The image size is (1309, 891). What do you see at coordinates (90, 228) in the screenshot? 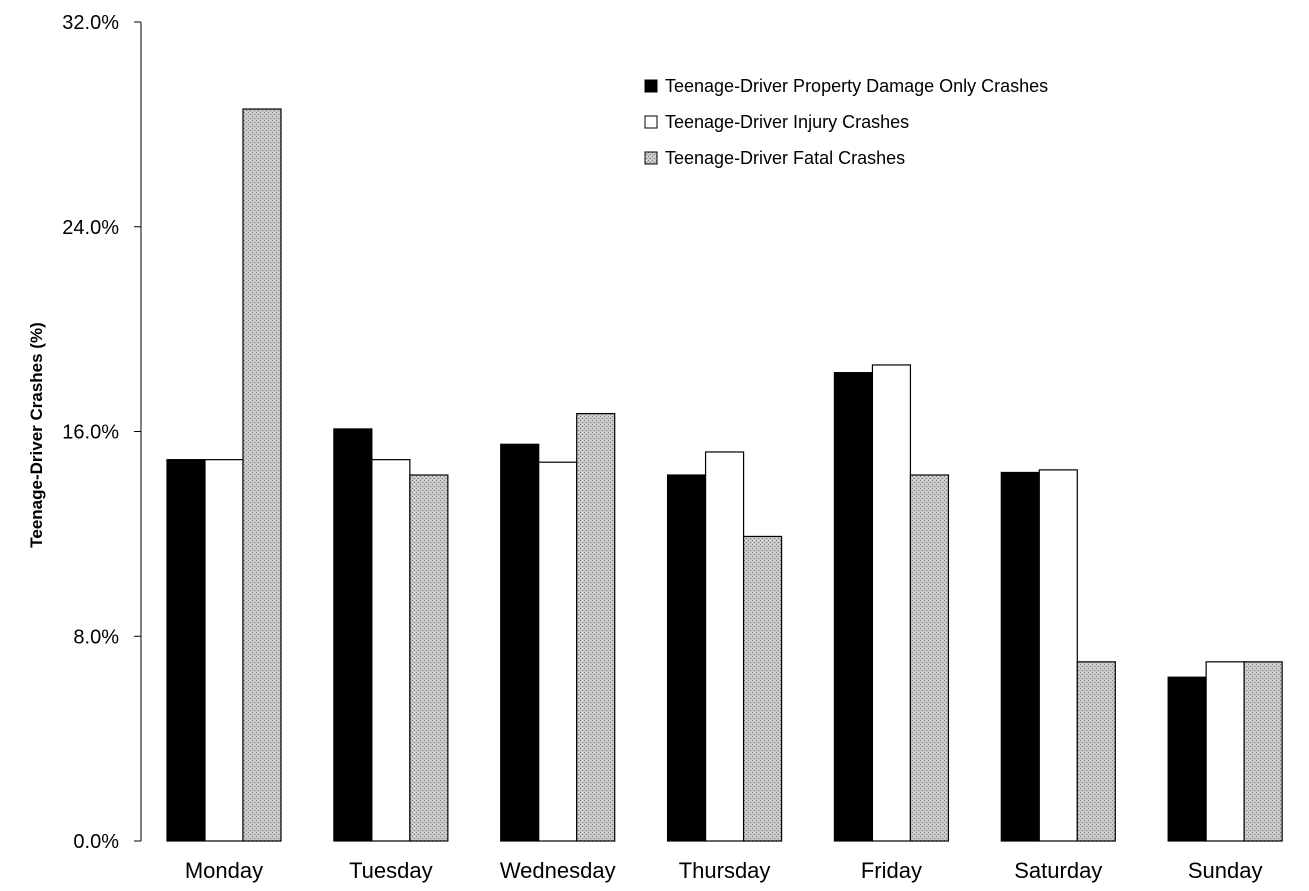
I see `y-tick-label: 24.0%` at bounding box center [90, 228].